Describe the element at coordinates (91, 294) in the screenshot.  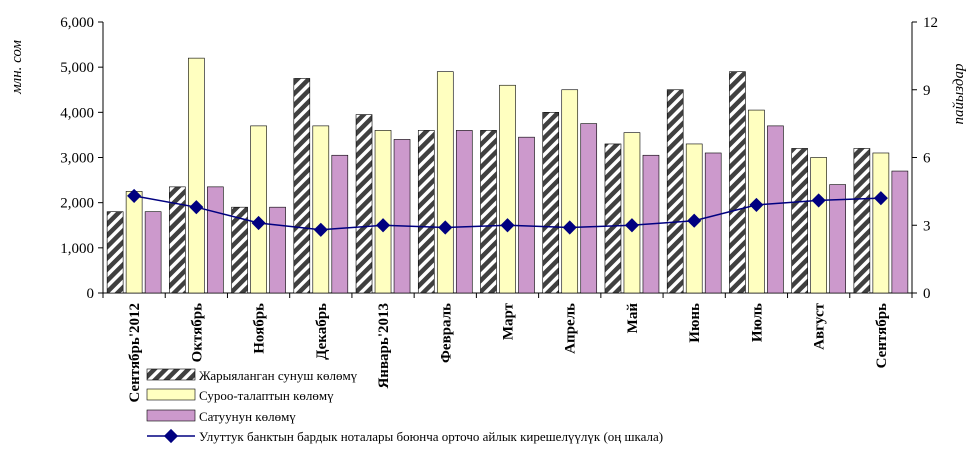
I see `left-tick-label: 0` at that location.